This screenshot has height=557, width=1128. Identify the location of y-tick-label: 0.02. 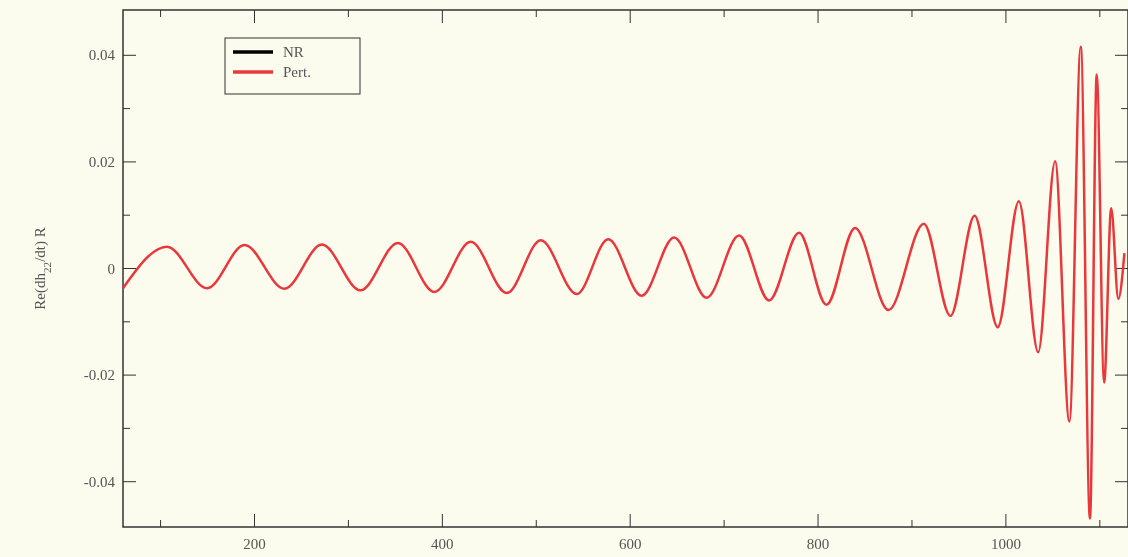
(101, 161).